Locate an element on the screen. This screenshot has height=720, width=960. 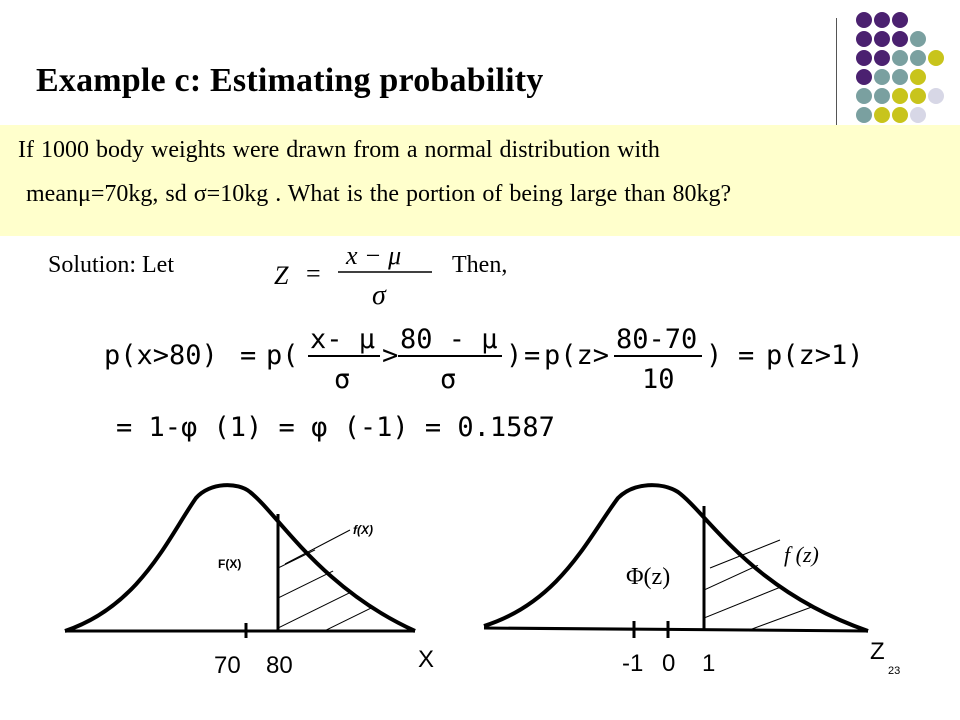
right-phi-label: Φ(z) is located at coordinates (648, 577).